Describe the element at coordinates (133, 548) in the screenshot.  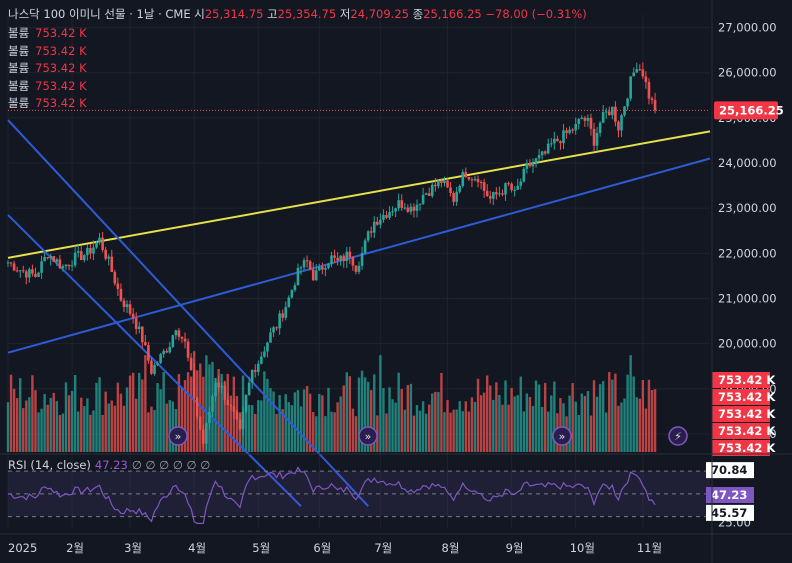
I see `time-tick-label: 3월` at that location.